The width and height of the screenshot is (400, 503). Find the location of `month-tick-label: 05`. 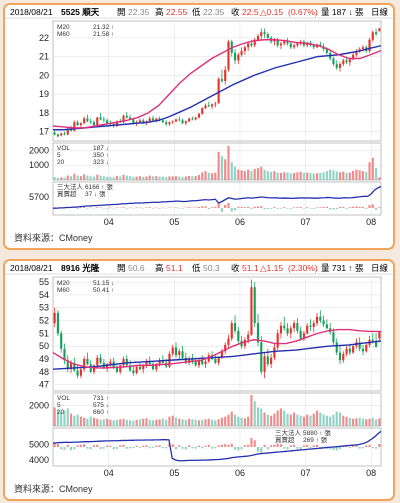

month-tick-label: 05 is located at coordinates (174, 222).